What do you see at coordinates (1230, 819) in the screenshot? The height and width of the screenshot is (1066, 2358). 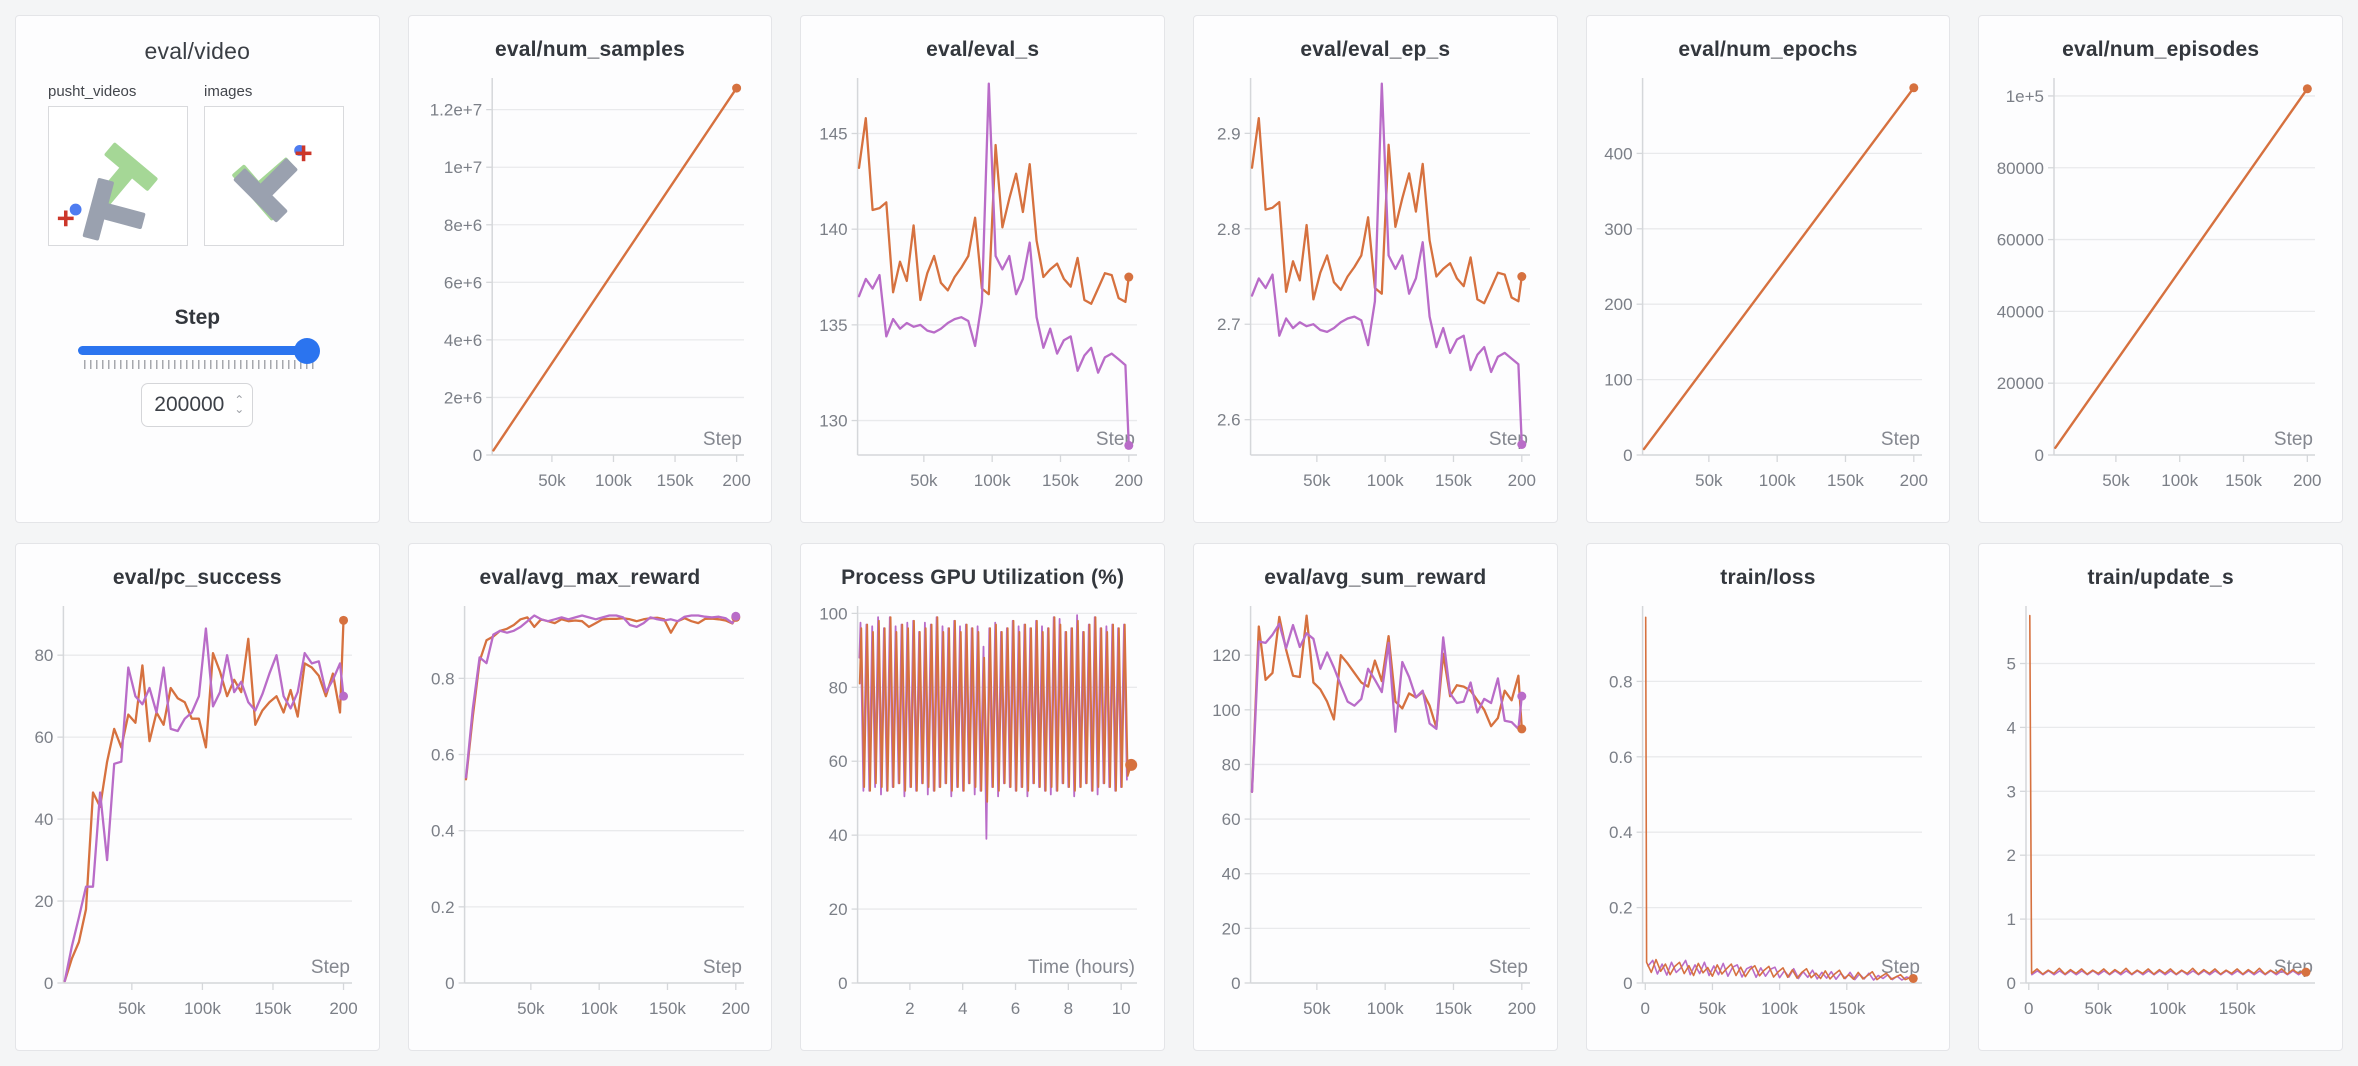 I see `svg-text: 60` at bounding box center [1230, 819].